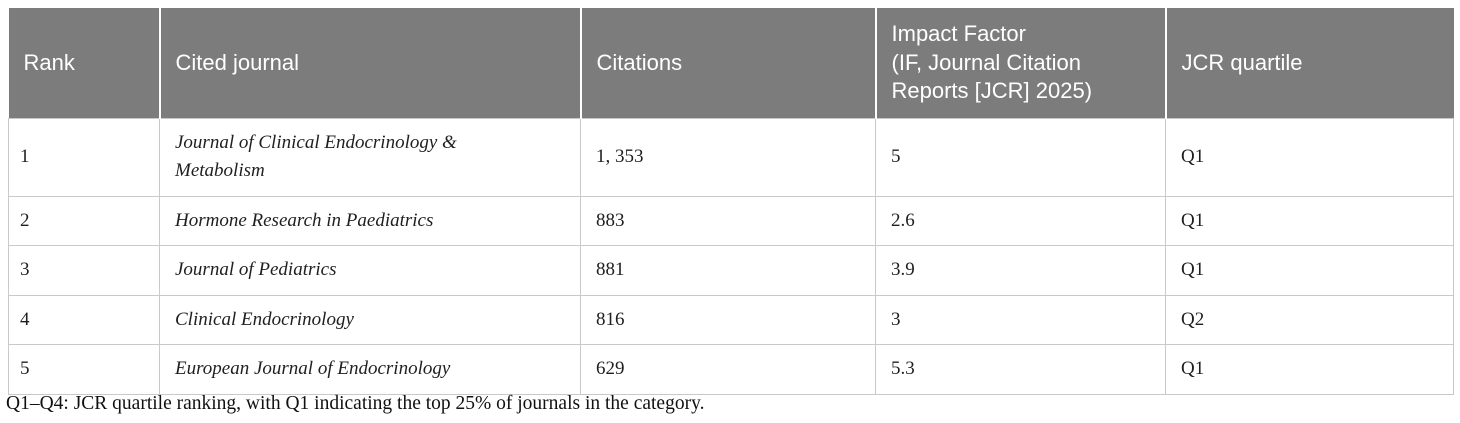 This screenshot has width=1460, height=423. What do you see at coordinates (370, 320) in the screenshot?
I see `journal-cell: Clinical Endocrinology` at bounding box center [370, 320].